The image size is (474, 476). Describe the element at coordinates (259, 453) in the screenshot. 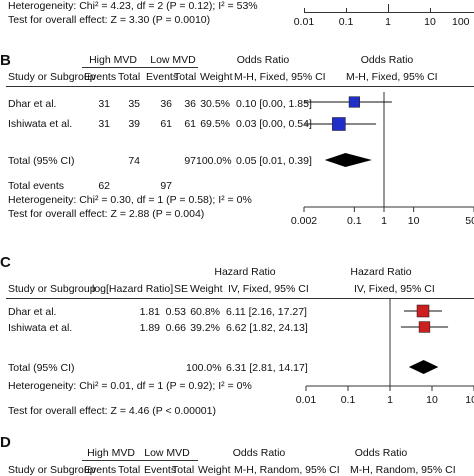

I see `panel-d-effect-header: Odds Ratio` at that location.